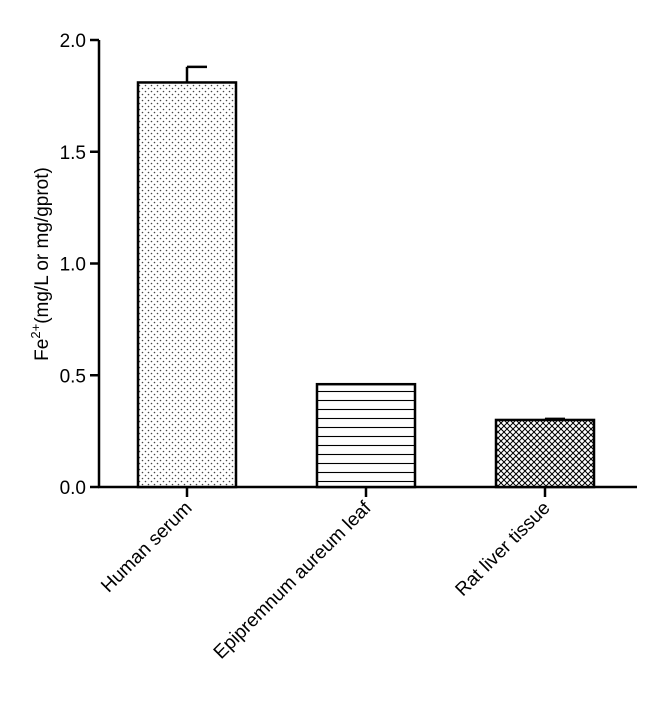 The width and height of the screenshot is (650, 721). Describe the element at coordinates (73, 153) in the screenshot. I see `y-tick-label: 1.5` at that location.